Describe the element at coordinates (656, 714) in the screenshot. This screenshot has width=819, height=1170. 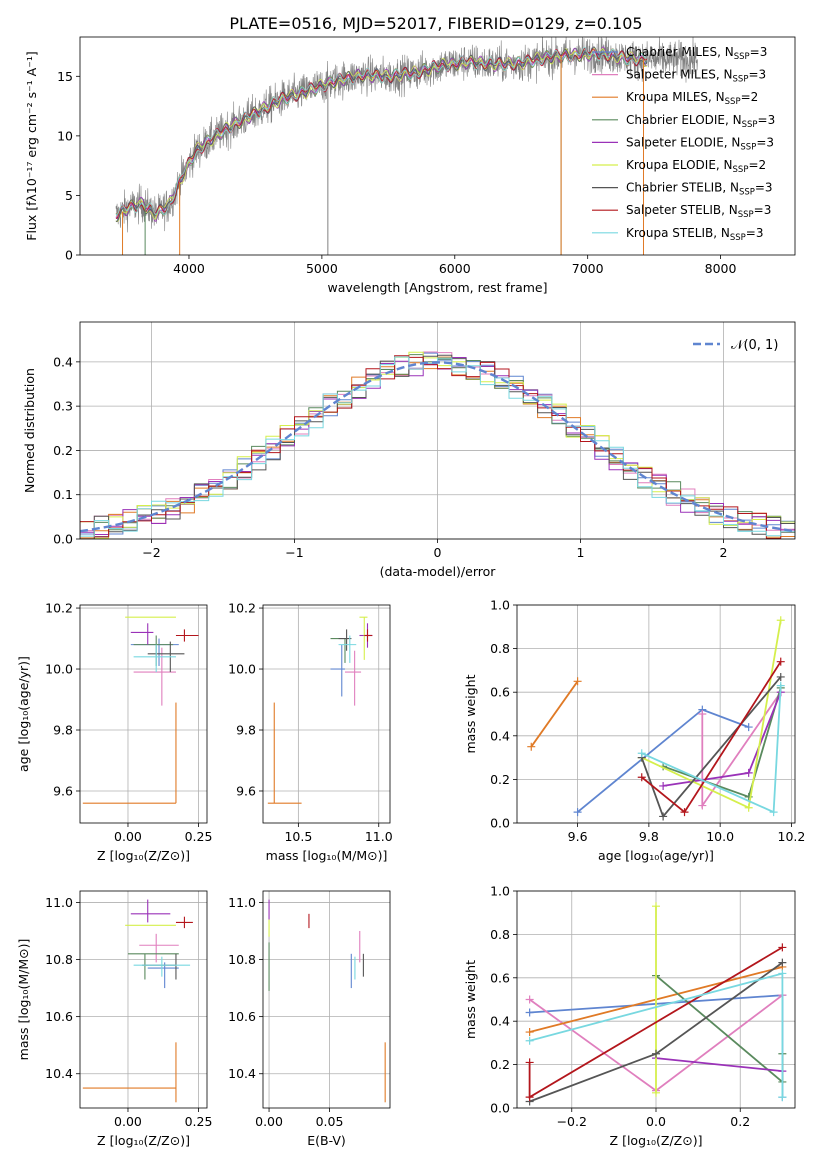
I see `axes-frame-weight_vs_age` at that location.